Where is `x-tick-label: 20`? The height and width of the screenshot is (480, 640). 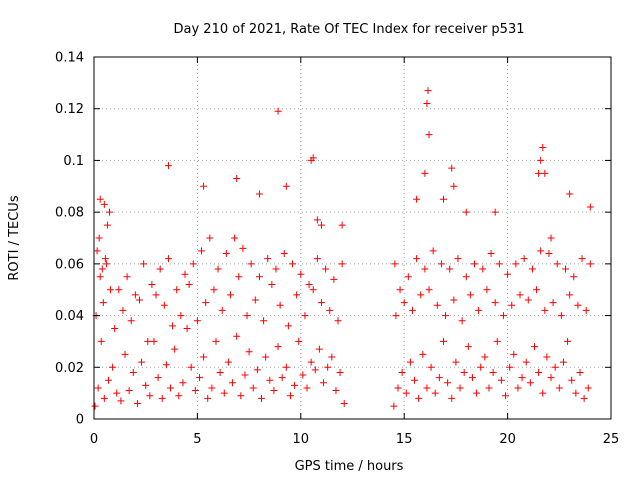 x-tick-label: 20 is located at coordinates (507, 439).